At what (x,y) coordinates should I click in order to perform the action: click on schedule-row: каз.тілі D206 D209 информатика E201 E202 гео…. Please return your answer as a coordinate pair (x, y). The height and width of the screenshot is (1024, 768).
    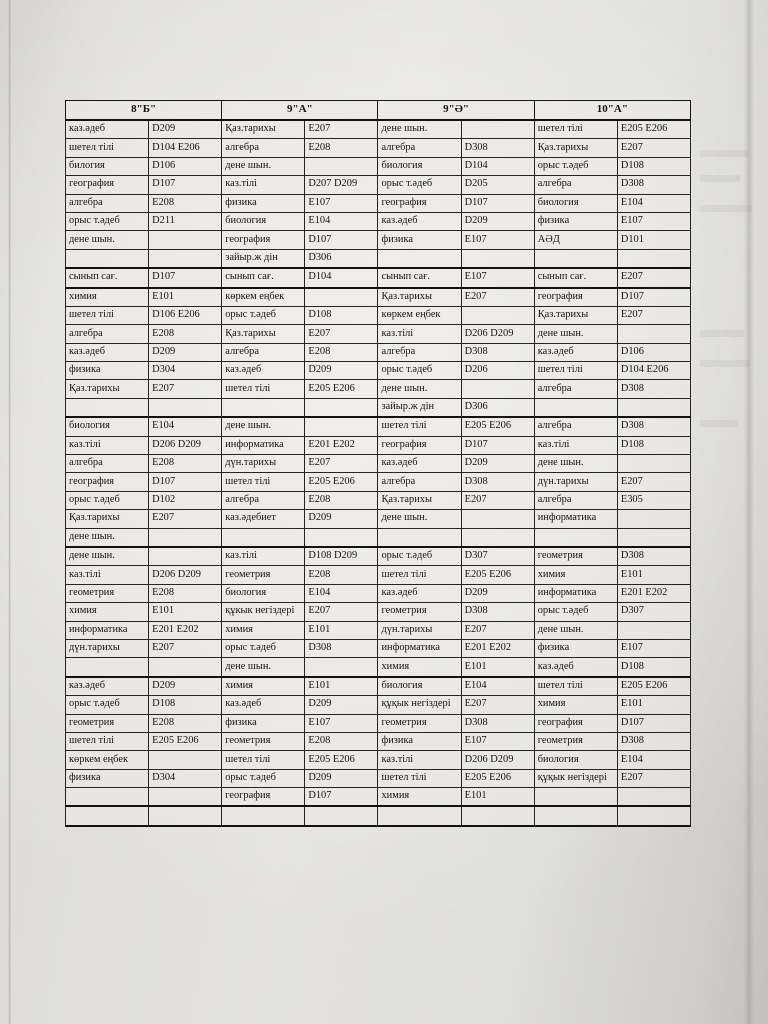
    Looking at the image, I should click on (378, 445).